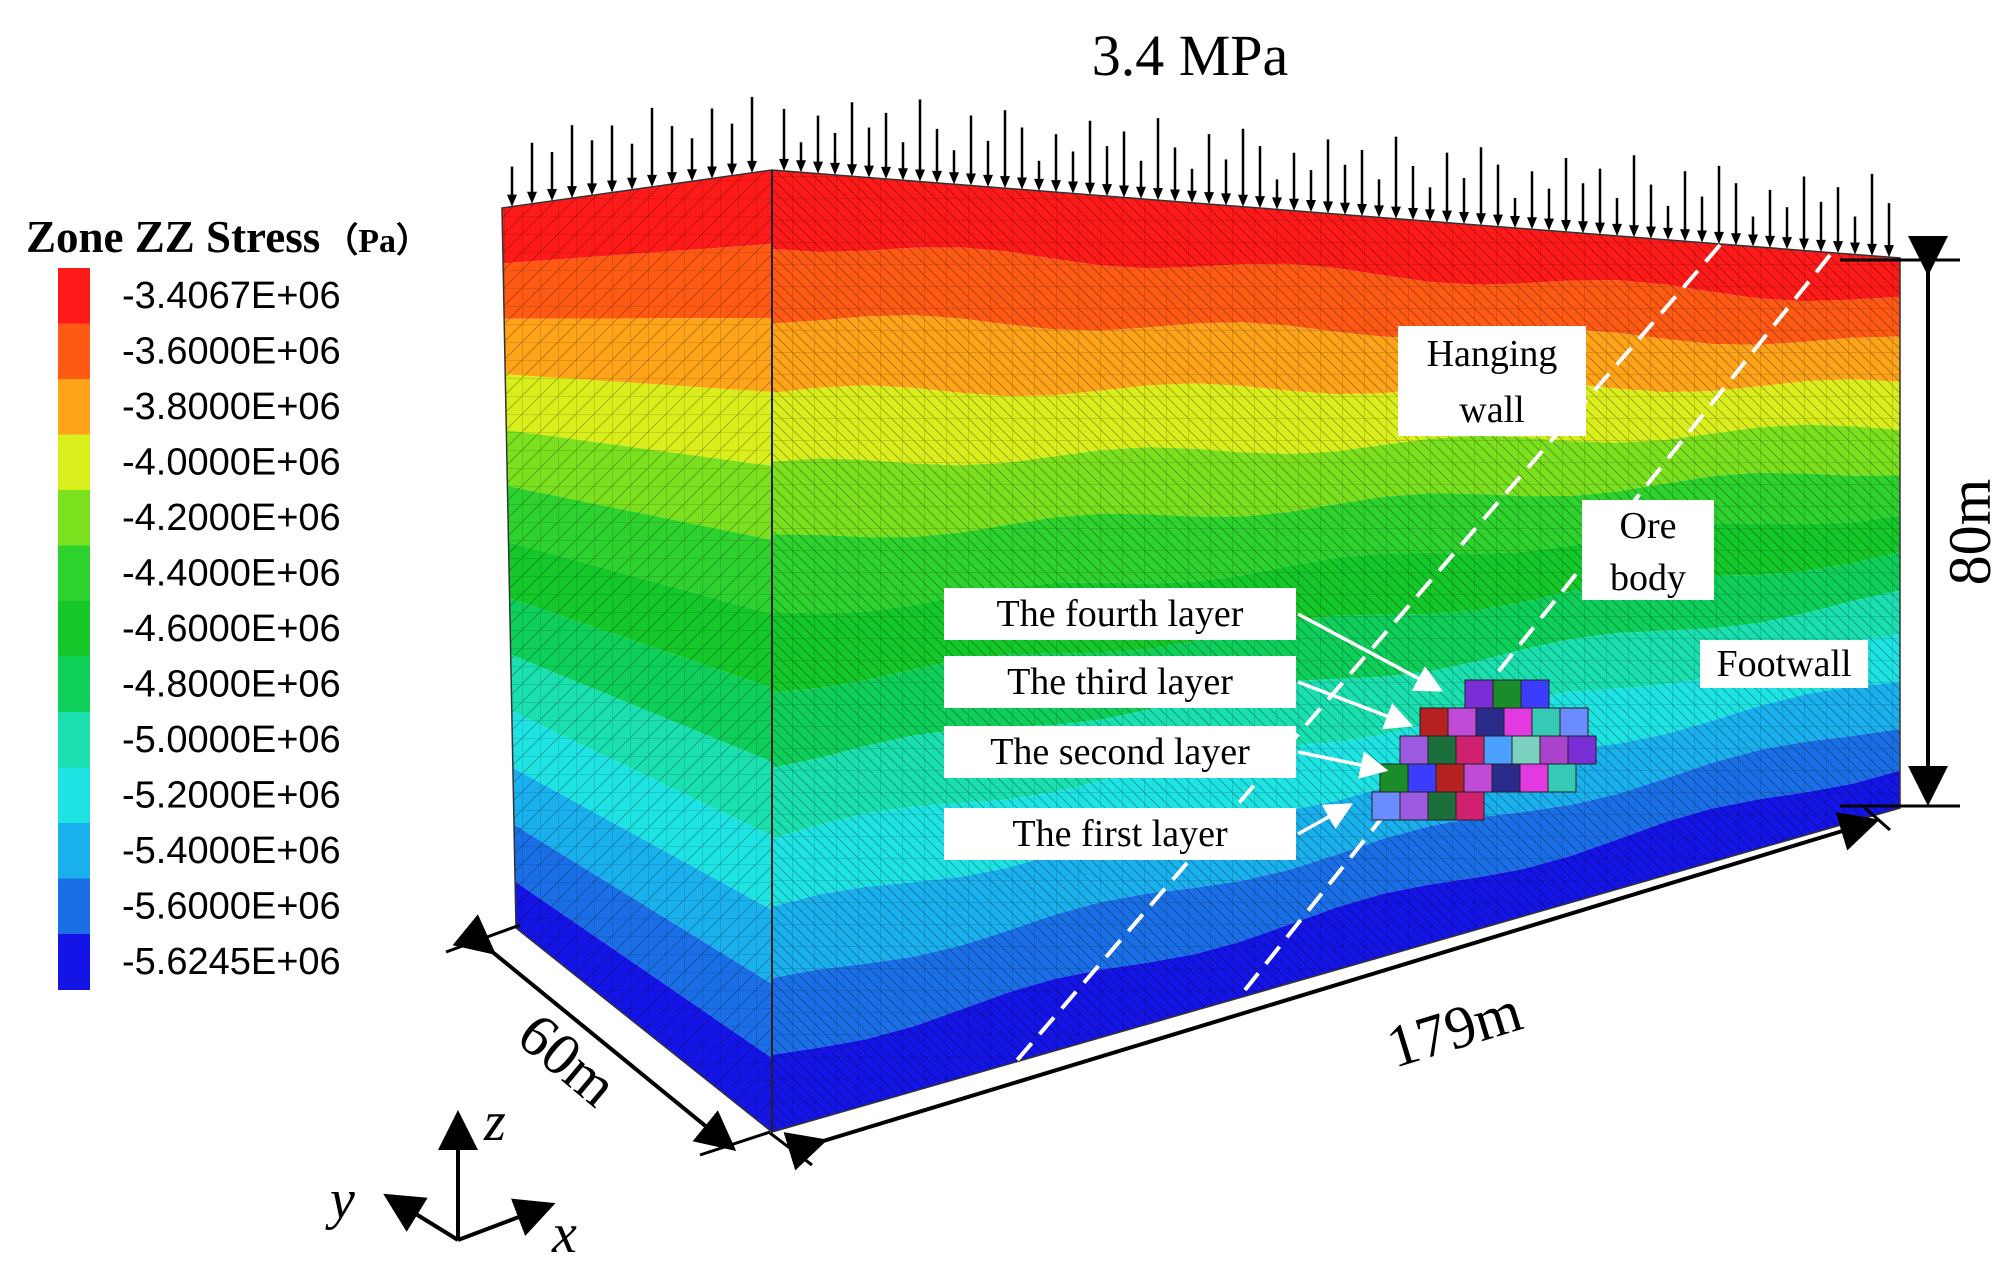 The width and height of the screenshot is (2010, 1282). I want to click on legend-entry-label: -4.0000E+06, so click(231, 463).